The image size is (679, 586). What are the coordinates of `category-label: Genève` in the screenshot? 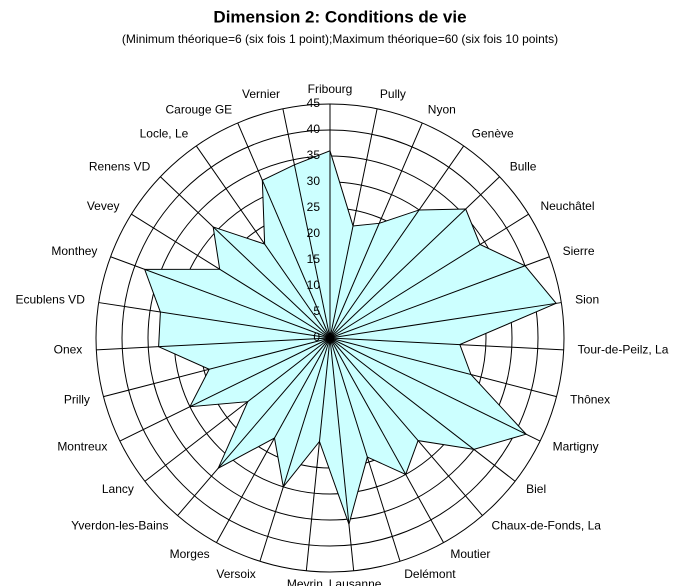 It's located at (493, 134).